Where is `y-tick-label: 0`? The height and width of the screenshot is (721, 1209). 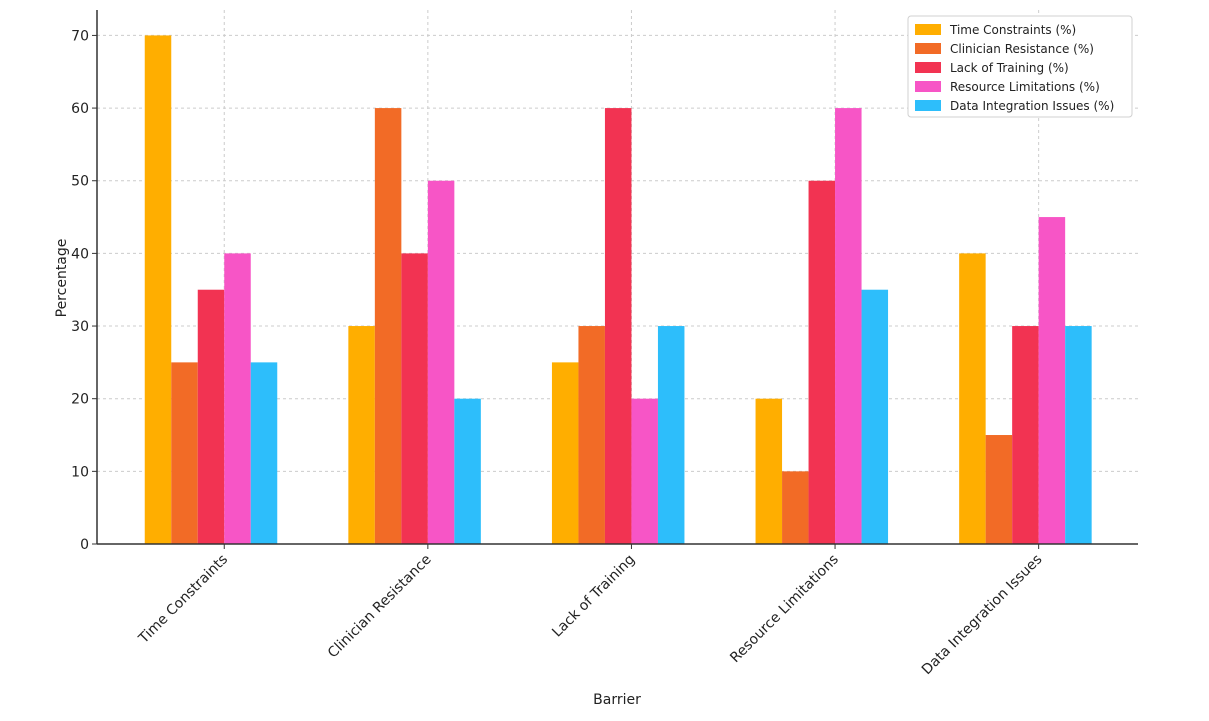
y-tick-label: 0 is located at coordinates (84, 545).